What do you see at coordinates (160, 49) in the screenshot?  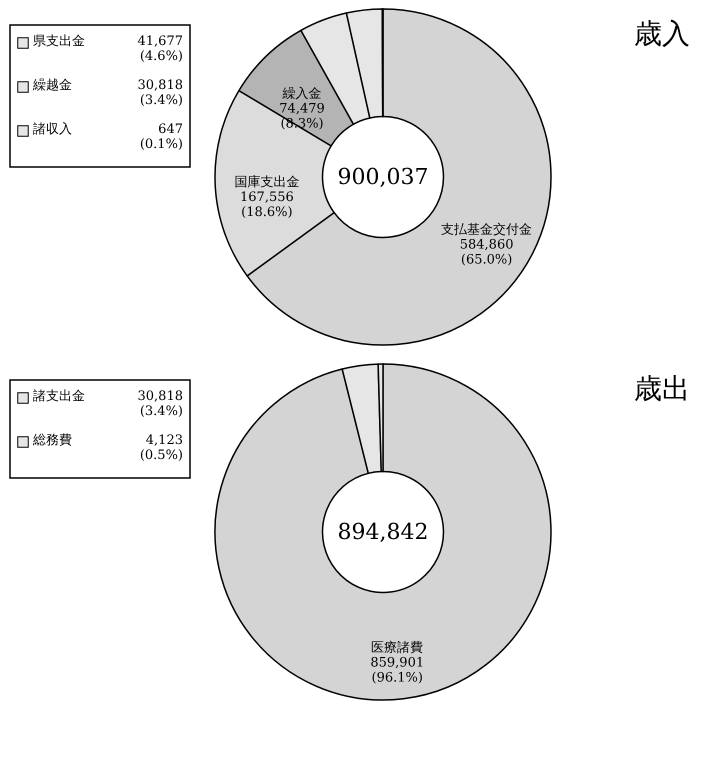 I see `data-label: 41,677 (4.6%)` at bounding box center [160, 49].